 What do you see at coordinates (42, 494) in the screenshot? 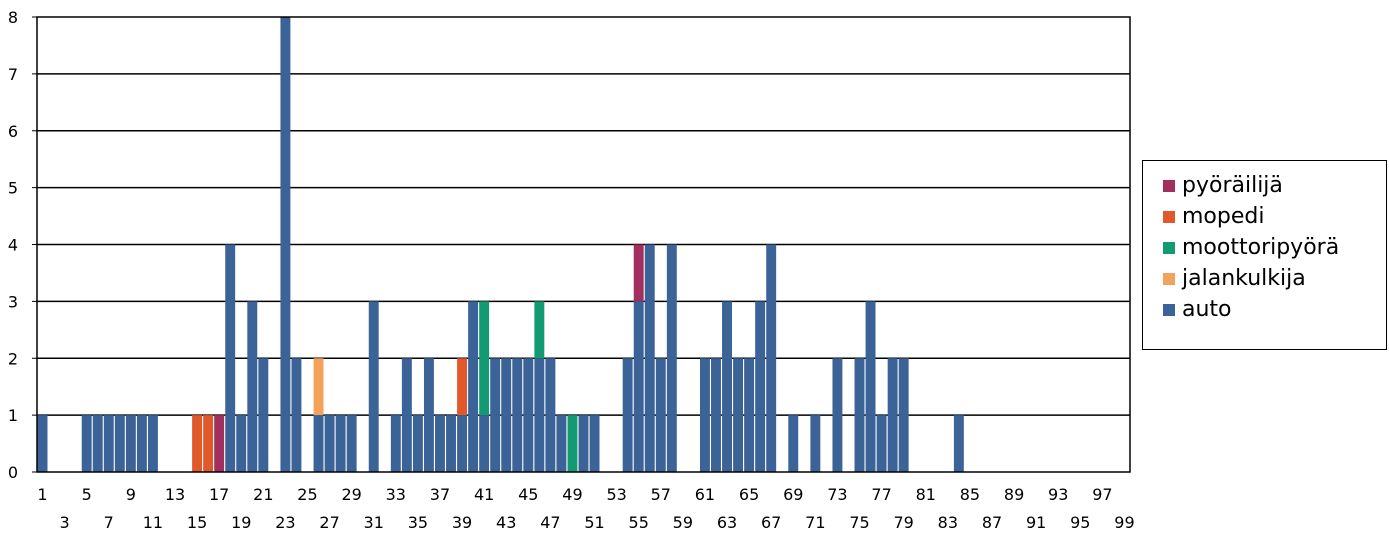
I see `x-tick-label: 1` at bounding box center [42, 494].